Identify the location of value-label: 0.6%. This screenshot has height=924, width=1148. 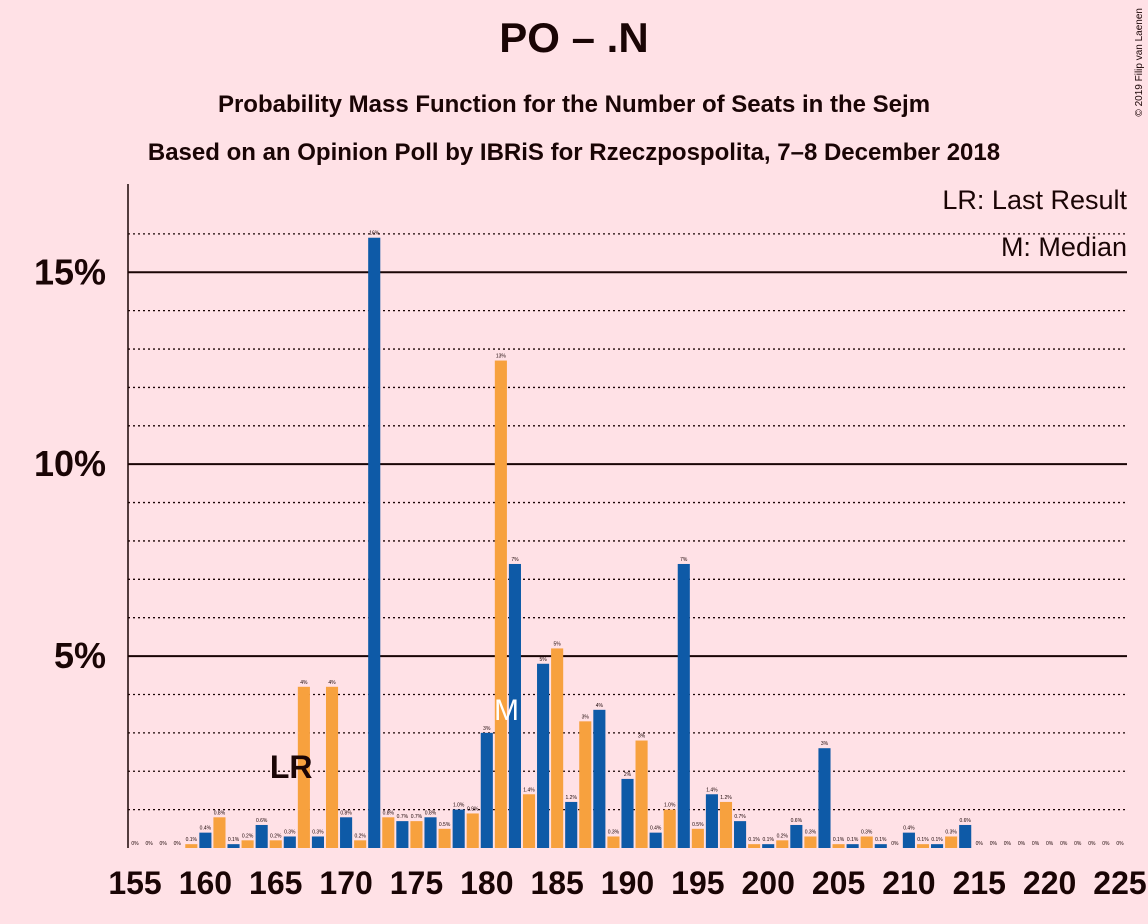
(262, 821).